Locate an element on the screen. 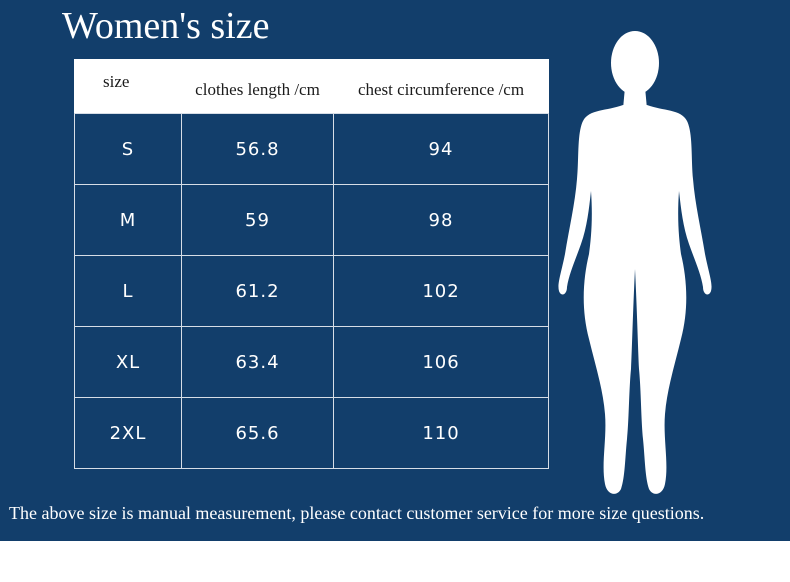 This screenshot has width=790, height=582. table-row: S 56.8 94 is located at coordinates (311, 149).